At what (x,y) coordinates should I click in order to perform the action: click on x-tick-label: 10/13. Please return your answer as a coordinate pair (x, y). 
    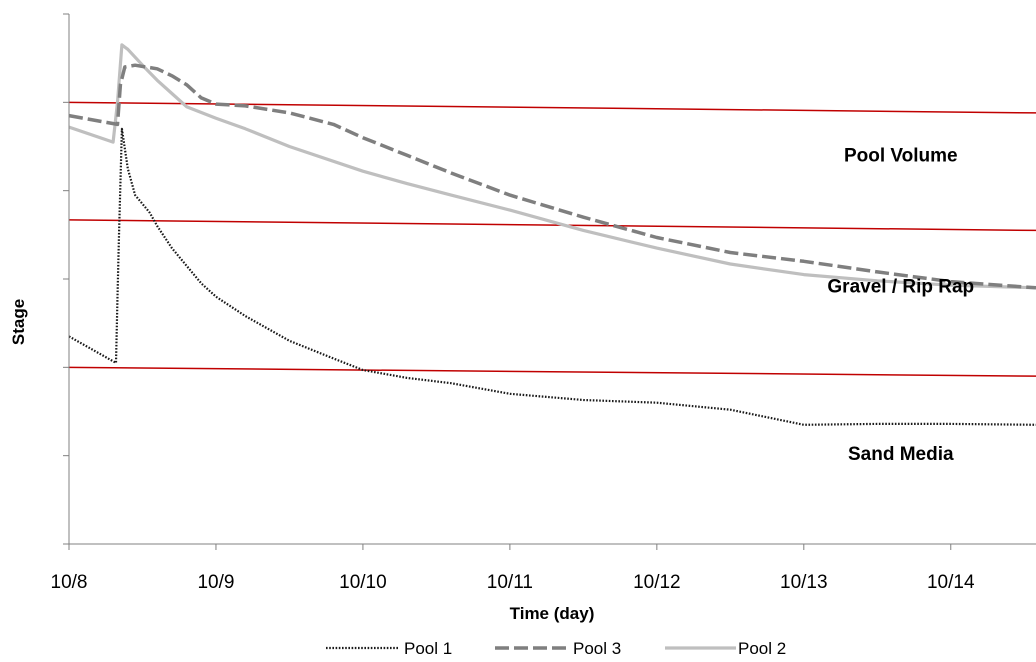
    Looking at the image, I should click on (804, 582).